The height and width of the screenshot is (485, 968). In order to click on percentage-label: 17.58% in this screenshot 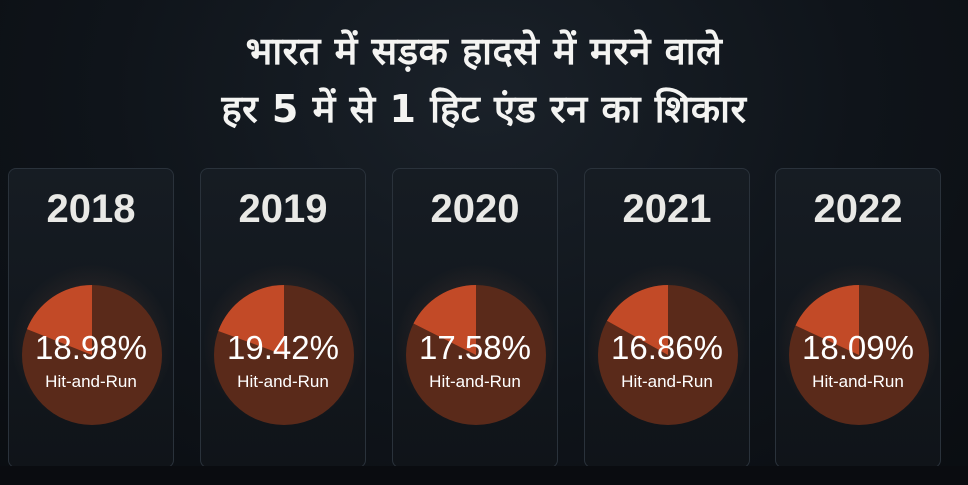, I will do `click(475, 347)`.